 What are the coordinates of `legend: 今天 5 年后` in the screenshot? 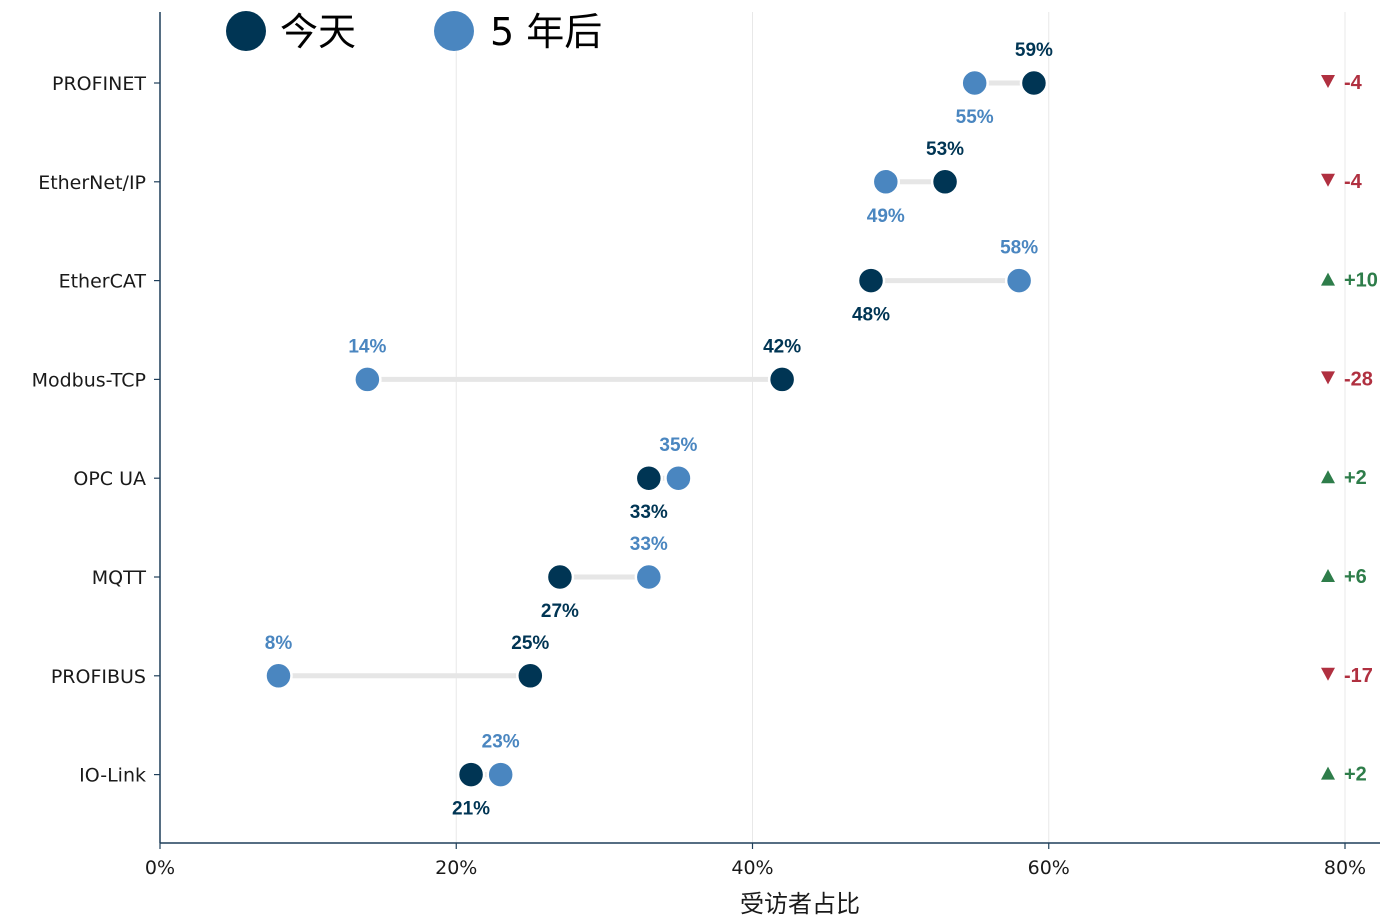 It's located at (414, 32).